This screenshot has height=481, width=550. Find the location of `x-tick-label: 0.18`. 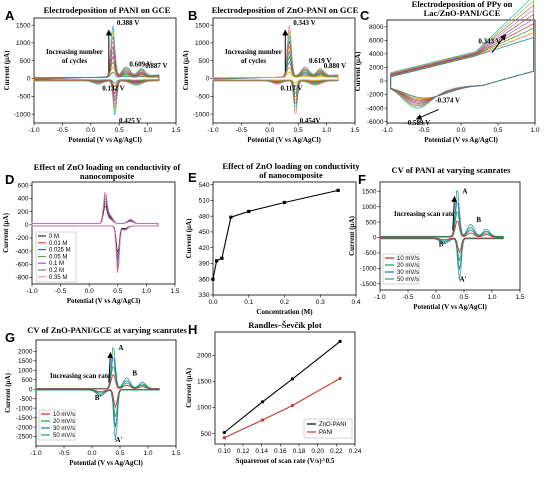

x-tick-label: 0.18 is located at coordinates (299, 451).